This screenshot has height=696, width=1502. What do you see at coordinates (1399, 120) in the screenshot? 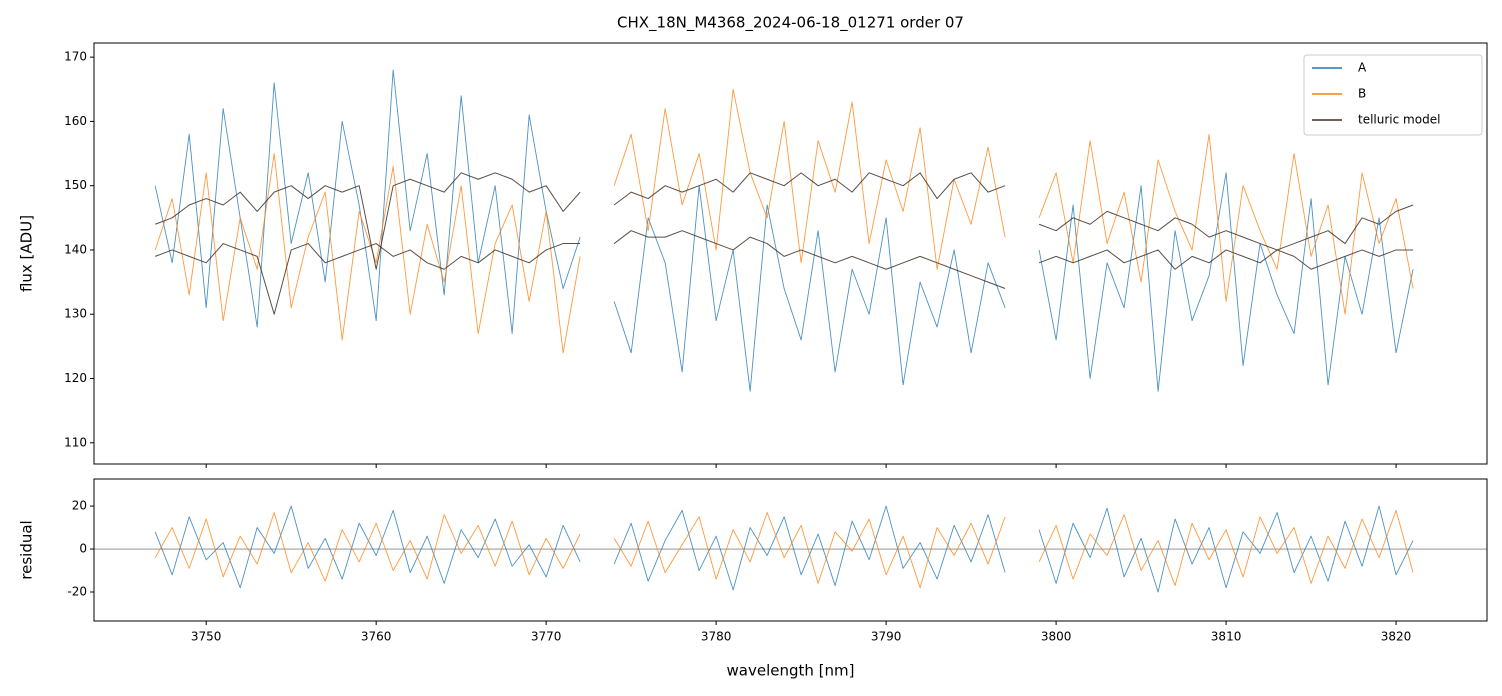
I see `legend-label: telluric model` at bounding box center [1399, 120].